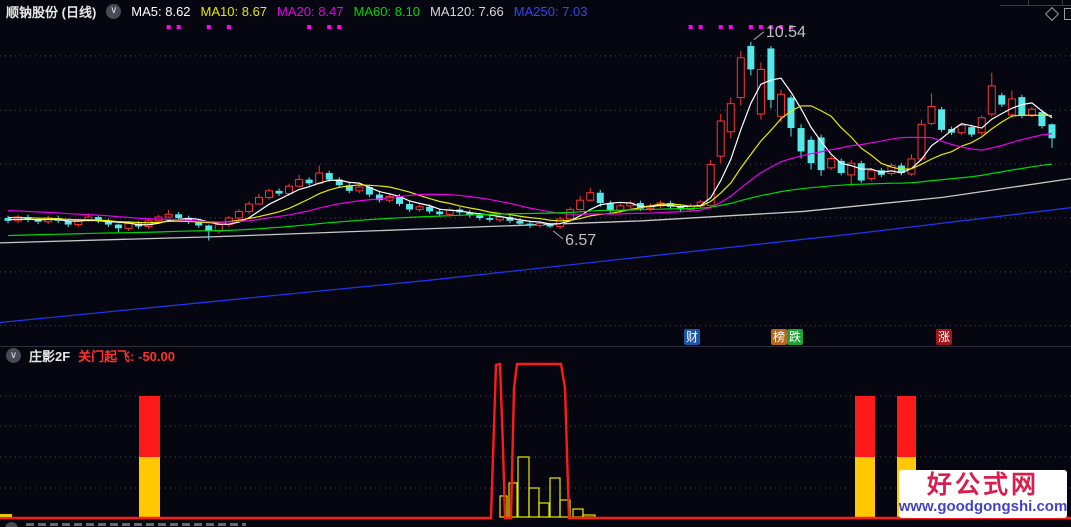  I want to click on ma250-label: MA250: 7.03, so click(550, 11).